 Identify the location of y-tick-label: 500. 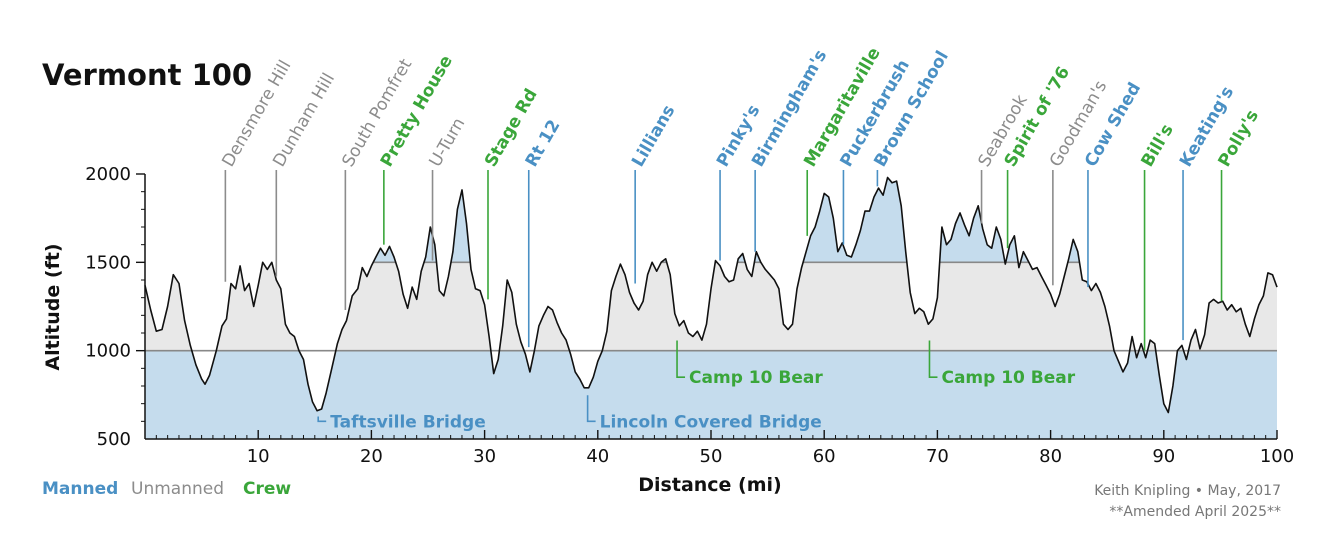
(114, 439).